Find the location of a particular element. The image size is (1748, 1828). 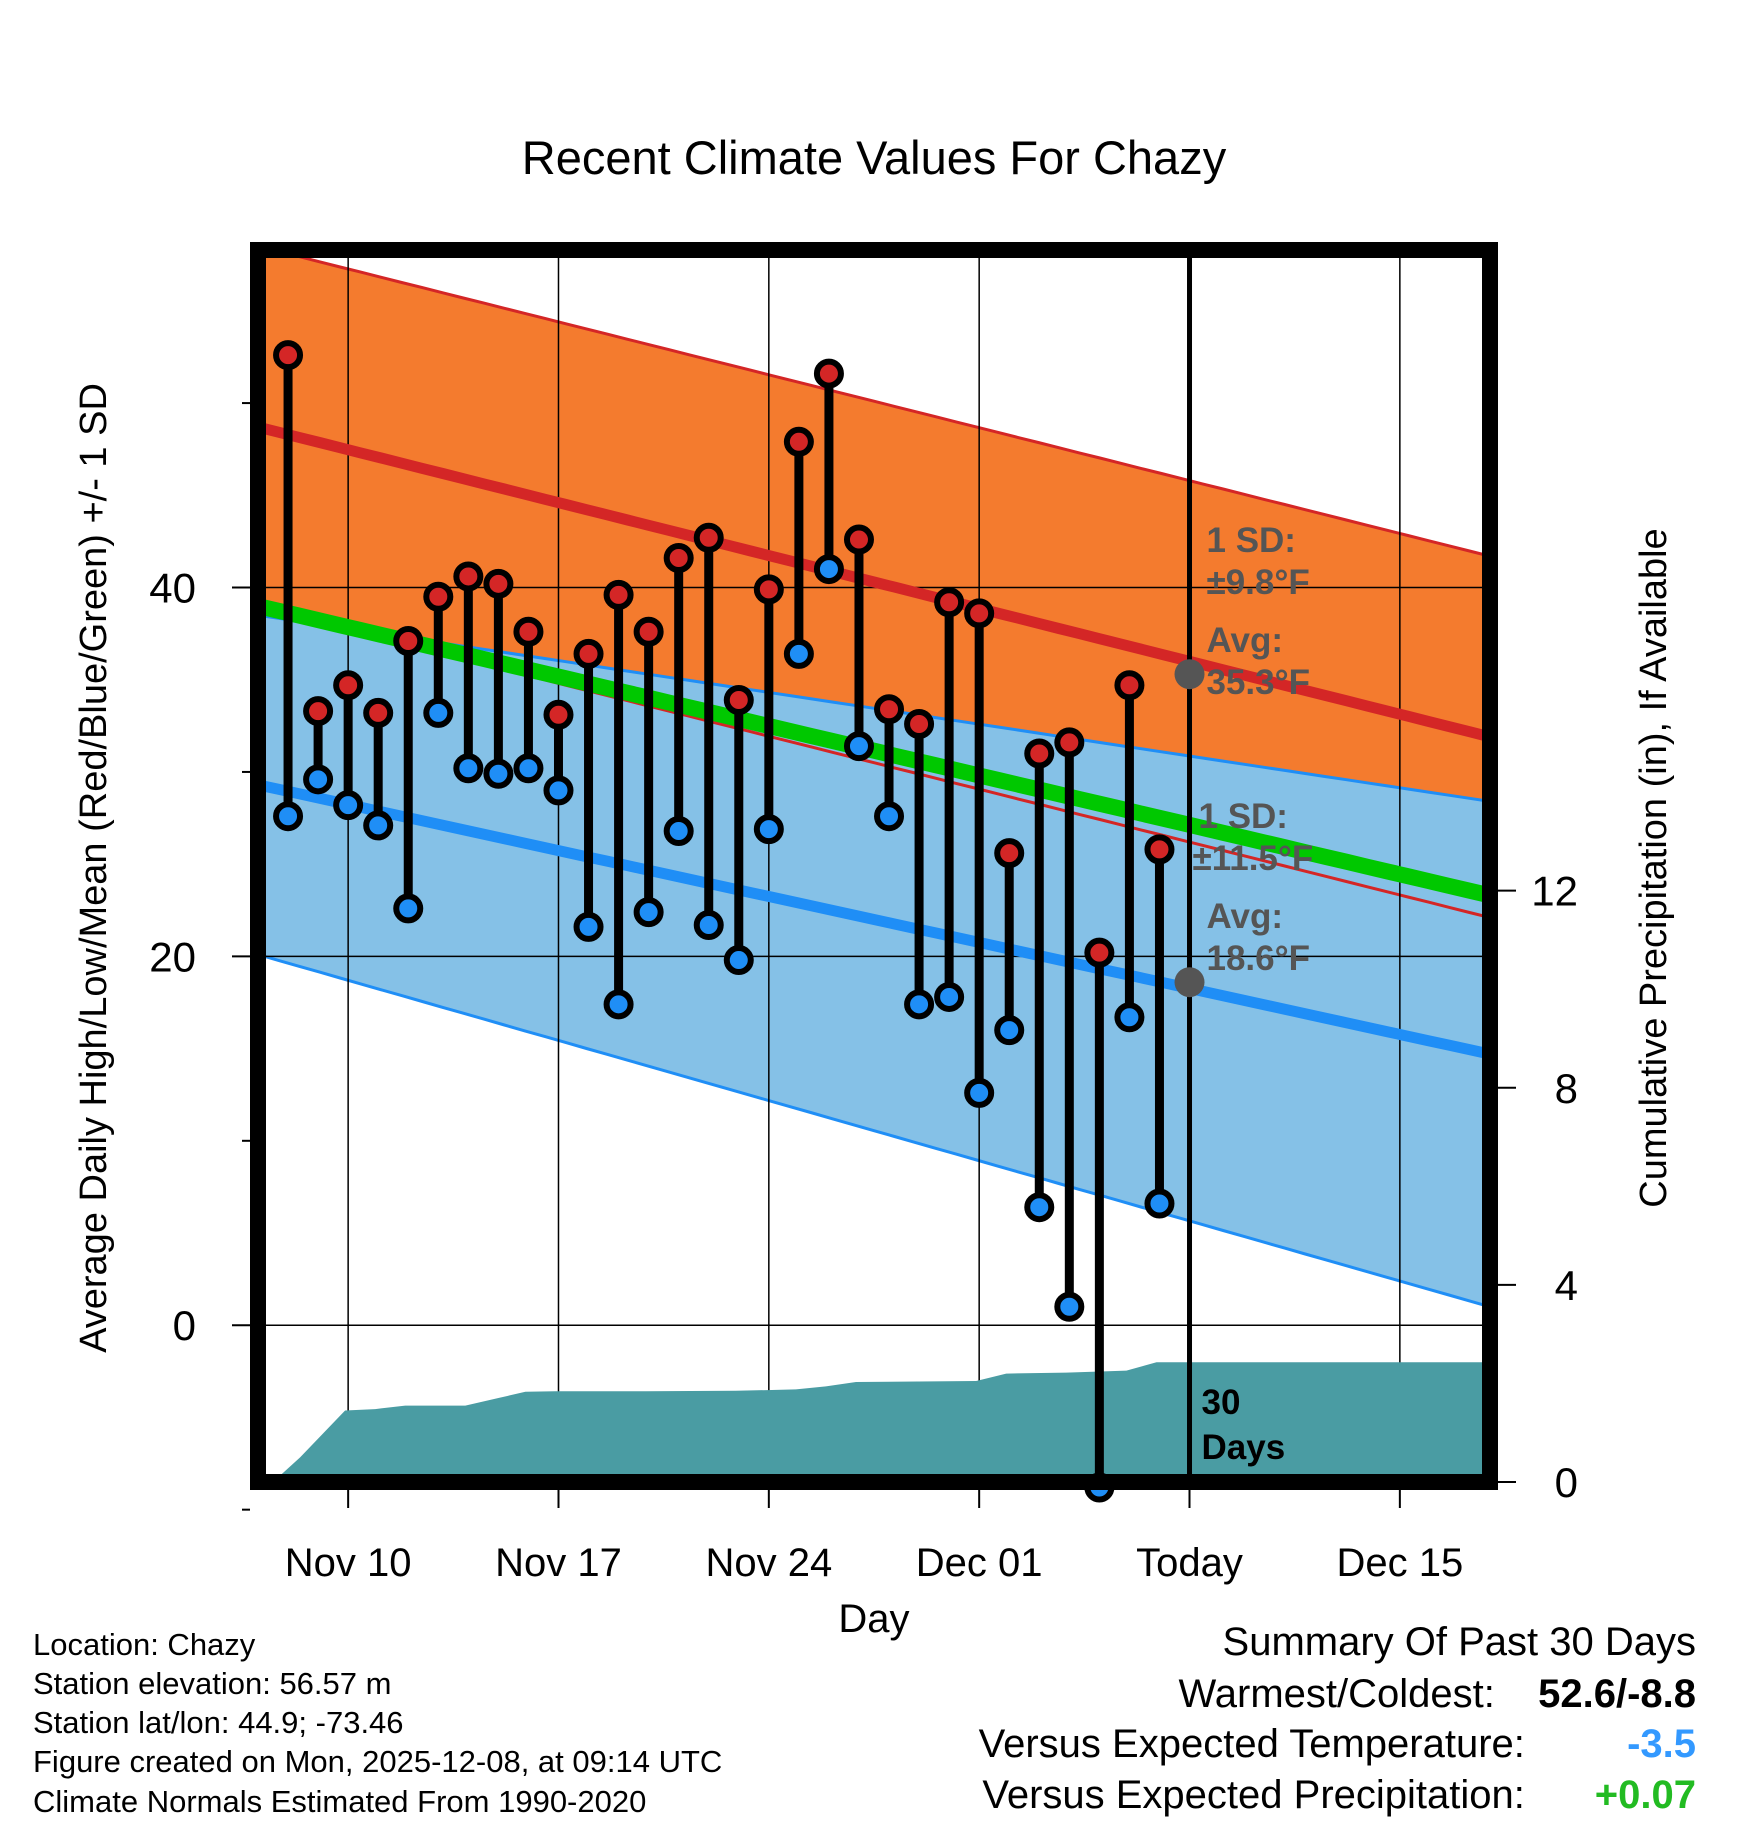

summary-temp-value: -3.5 is located at coordinates (1661, 1744).